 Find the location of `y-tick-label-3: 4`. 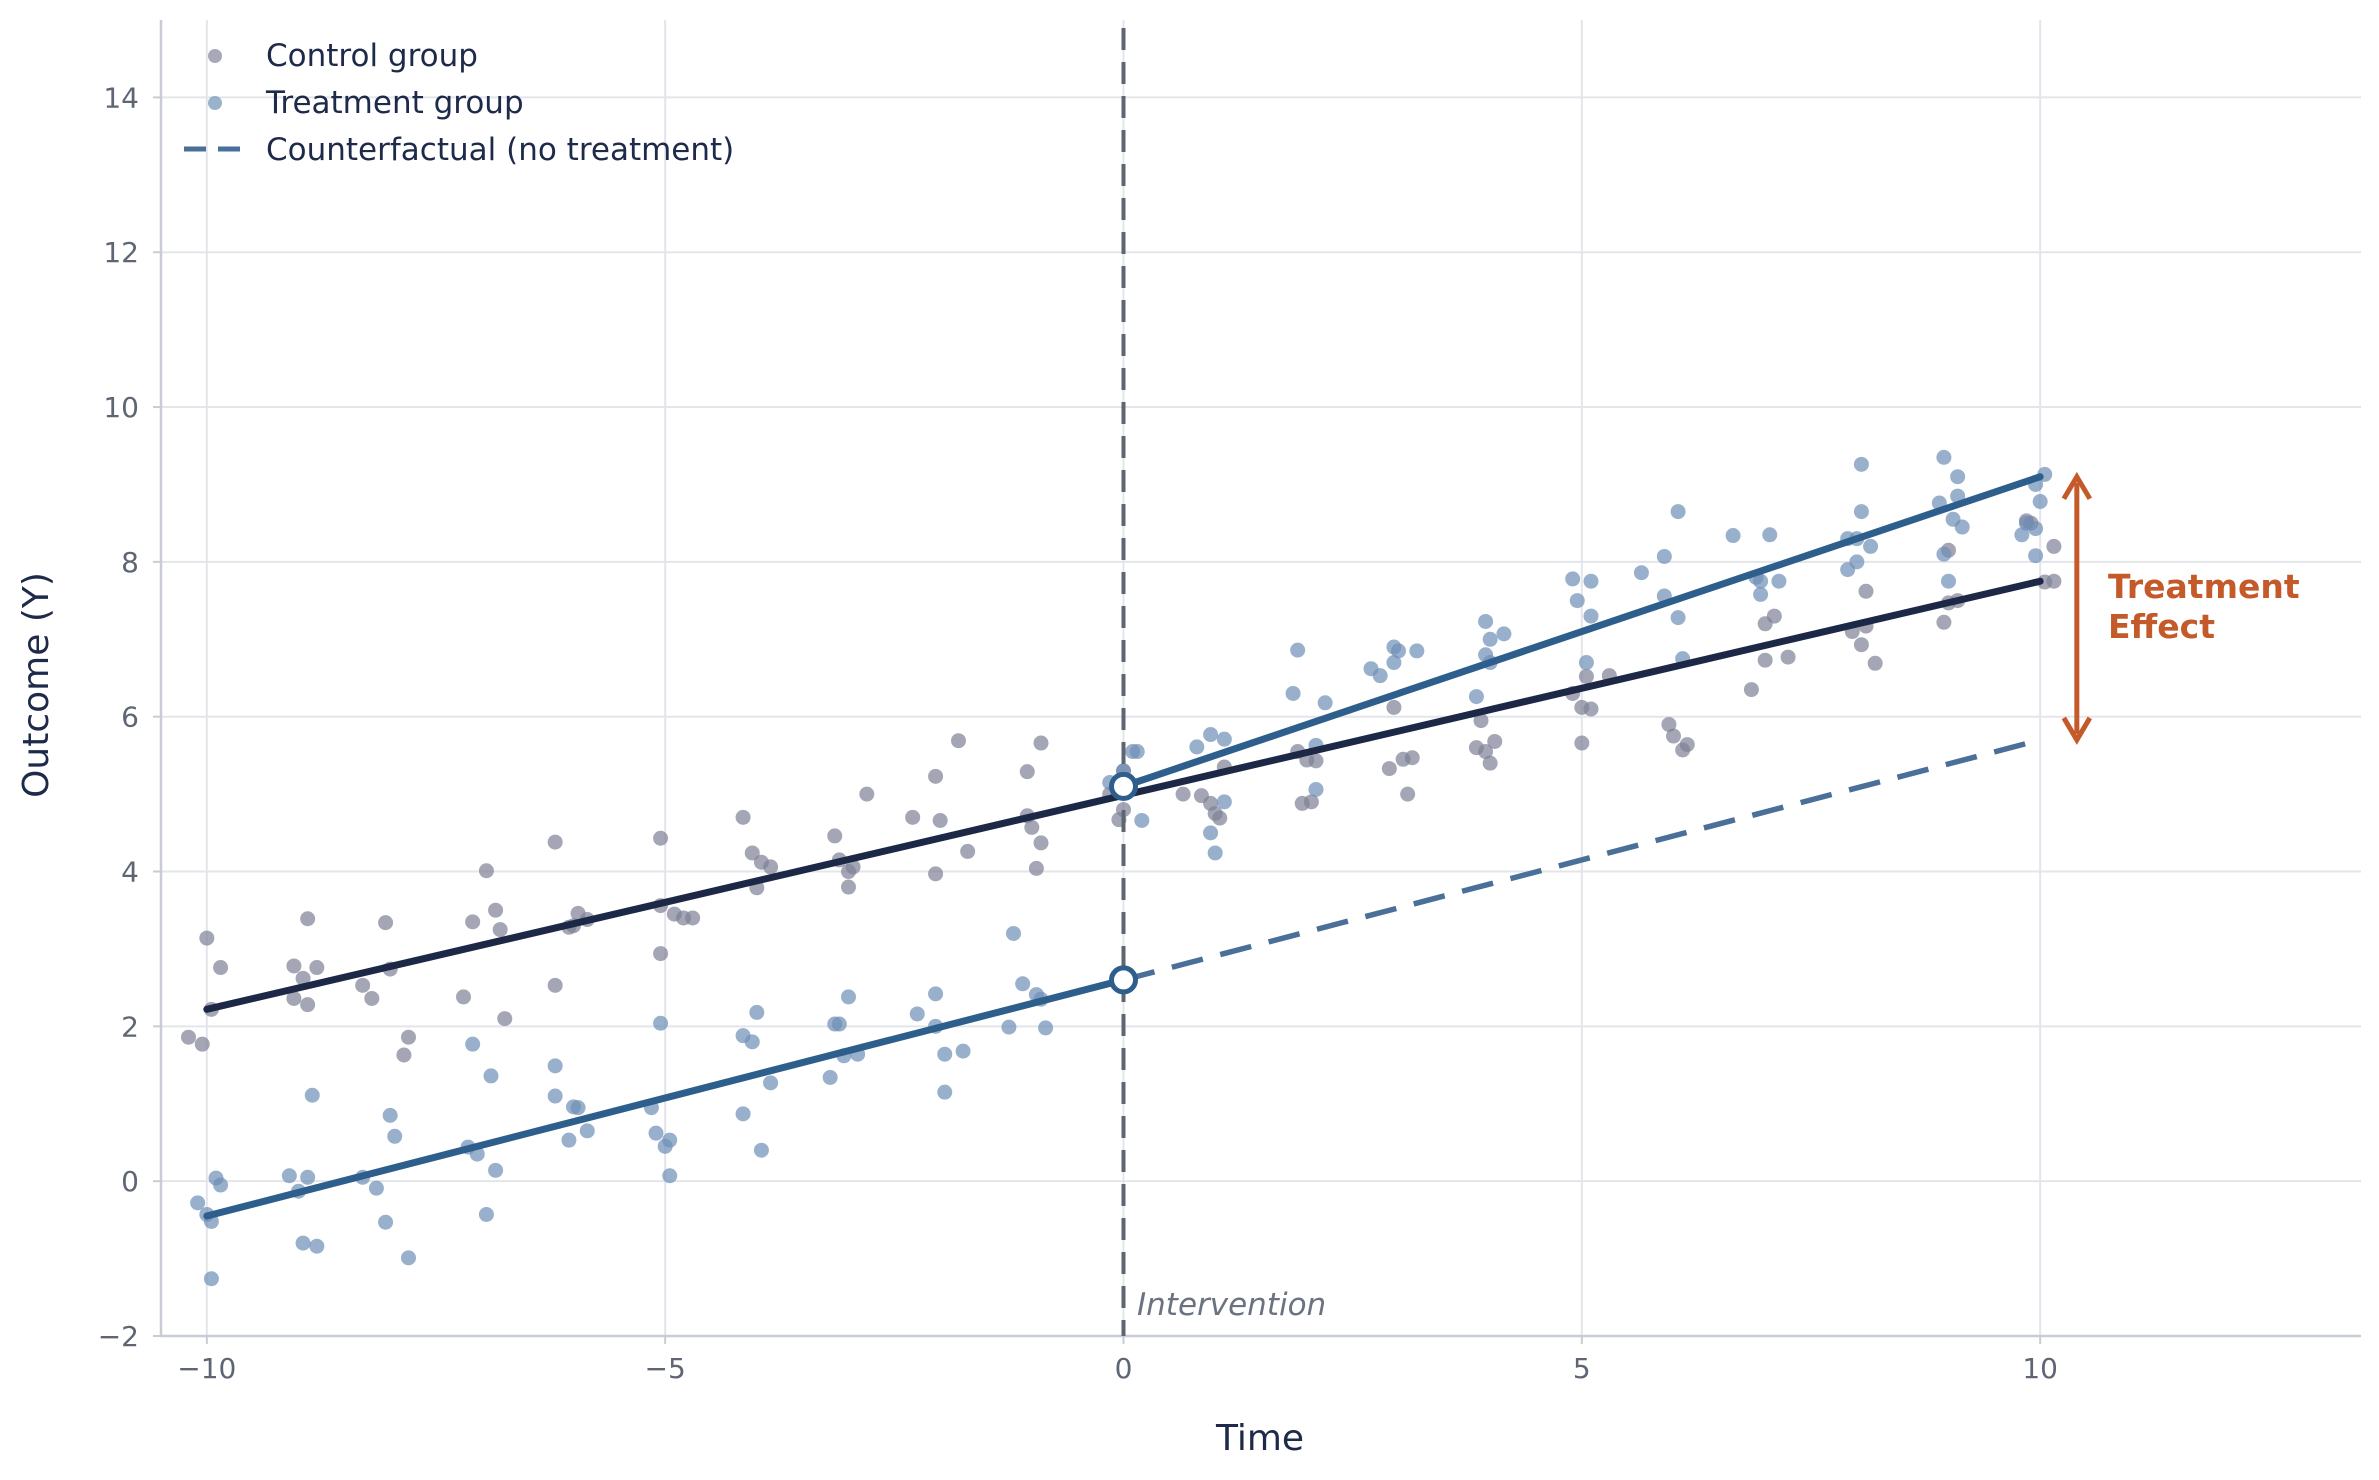

y-tick-label-3: 4 is located at coordinates (130, 872).